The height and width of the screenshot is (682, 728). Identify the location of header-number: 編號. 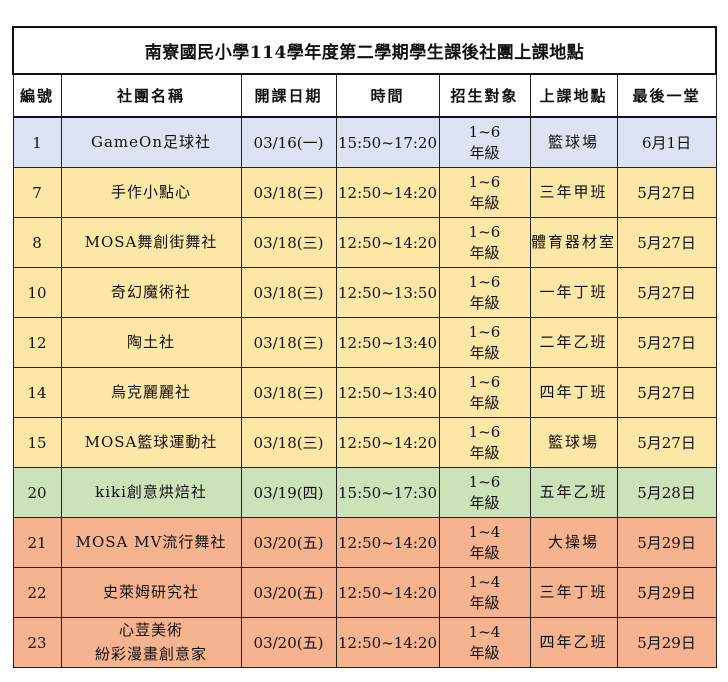
(37, 95).